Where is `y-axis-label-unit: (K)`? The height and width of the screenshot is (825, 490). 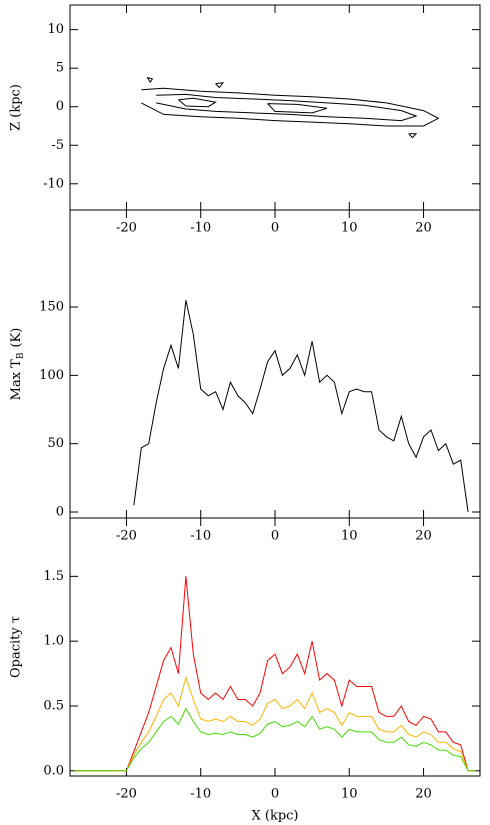
y-axis-label-unit: (K) is located at coordinates (16, 338).